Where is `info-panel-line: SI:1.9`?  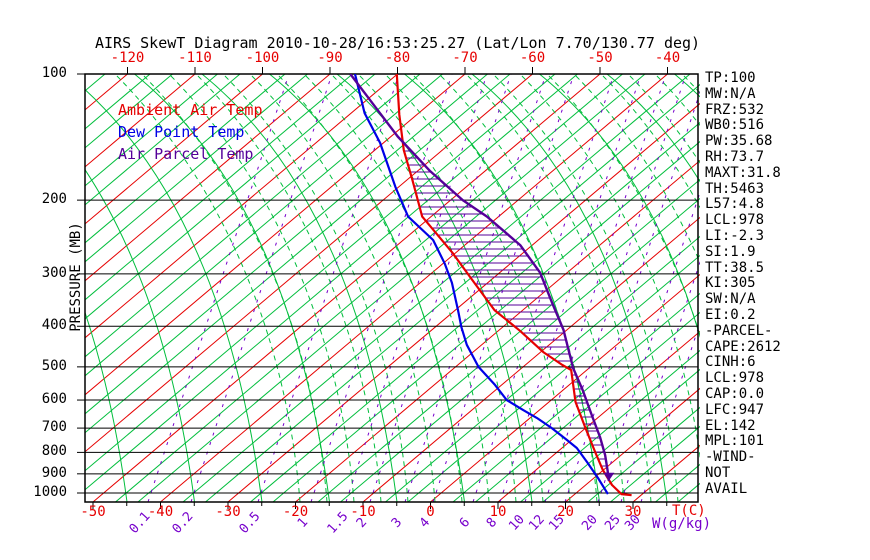
info-panel-line: SI:1.9 is located at coordinates (730, 251).